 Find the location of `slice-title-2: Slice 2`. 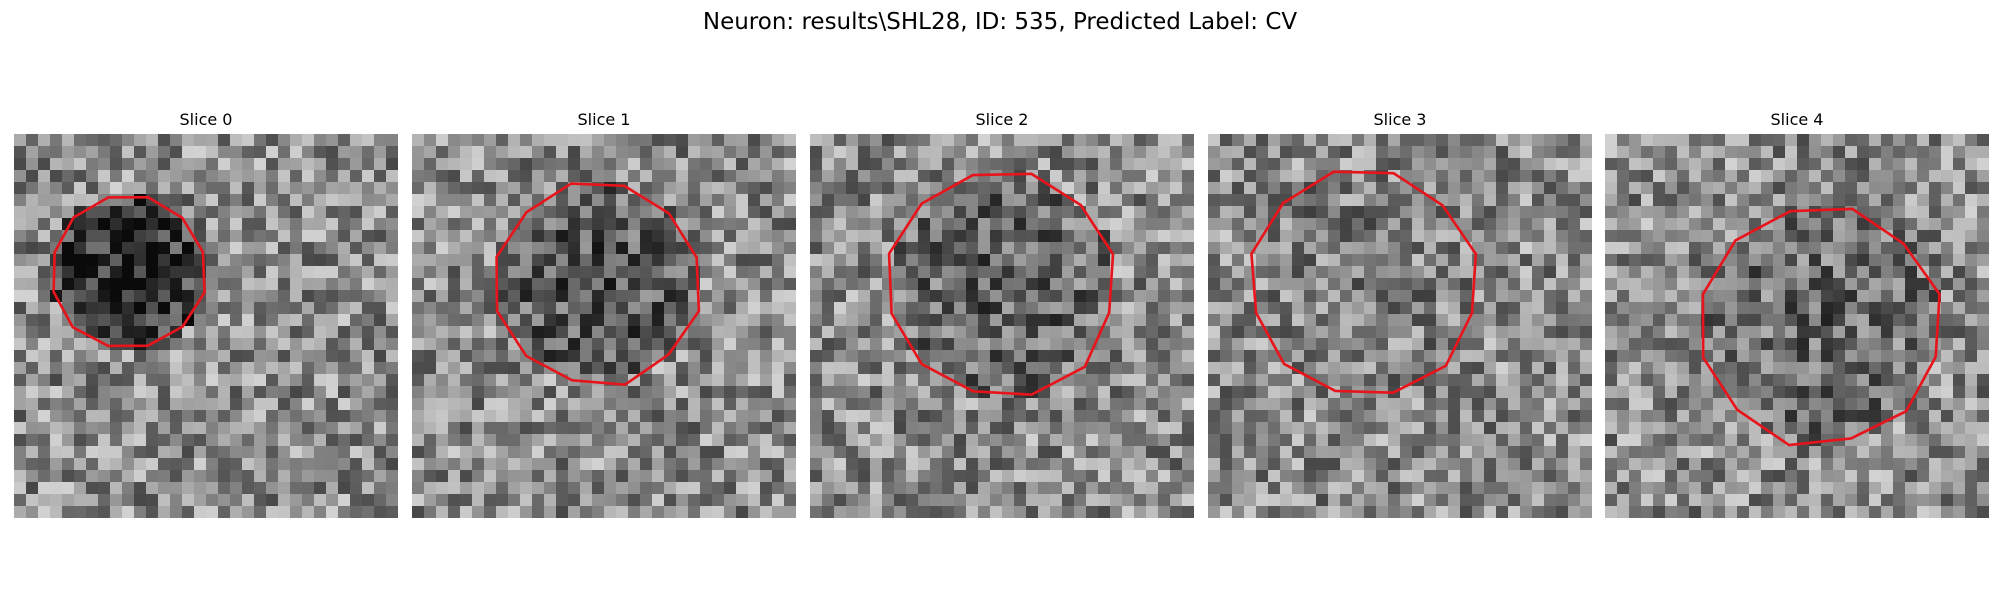

slice-title-2: Slice 2 is located at coordinates (1002, 119).